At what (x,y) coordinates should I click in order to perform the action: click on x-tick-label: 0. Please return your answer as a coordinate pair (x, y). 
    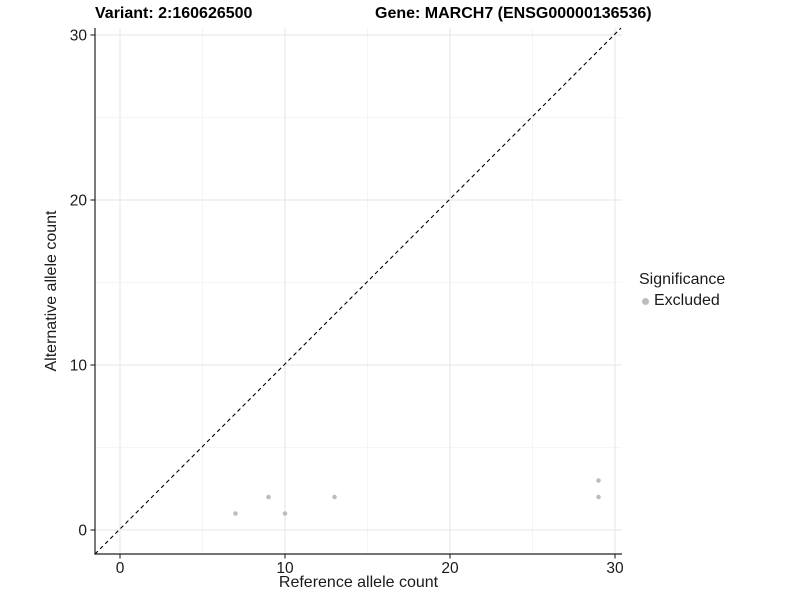
    Looking at the image, I should click on (120, 568).